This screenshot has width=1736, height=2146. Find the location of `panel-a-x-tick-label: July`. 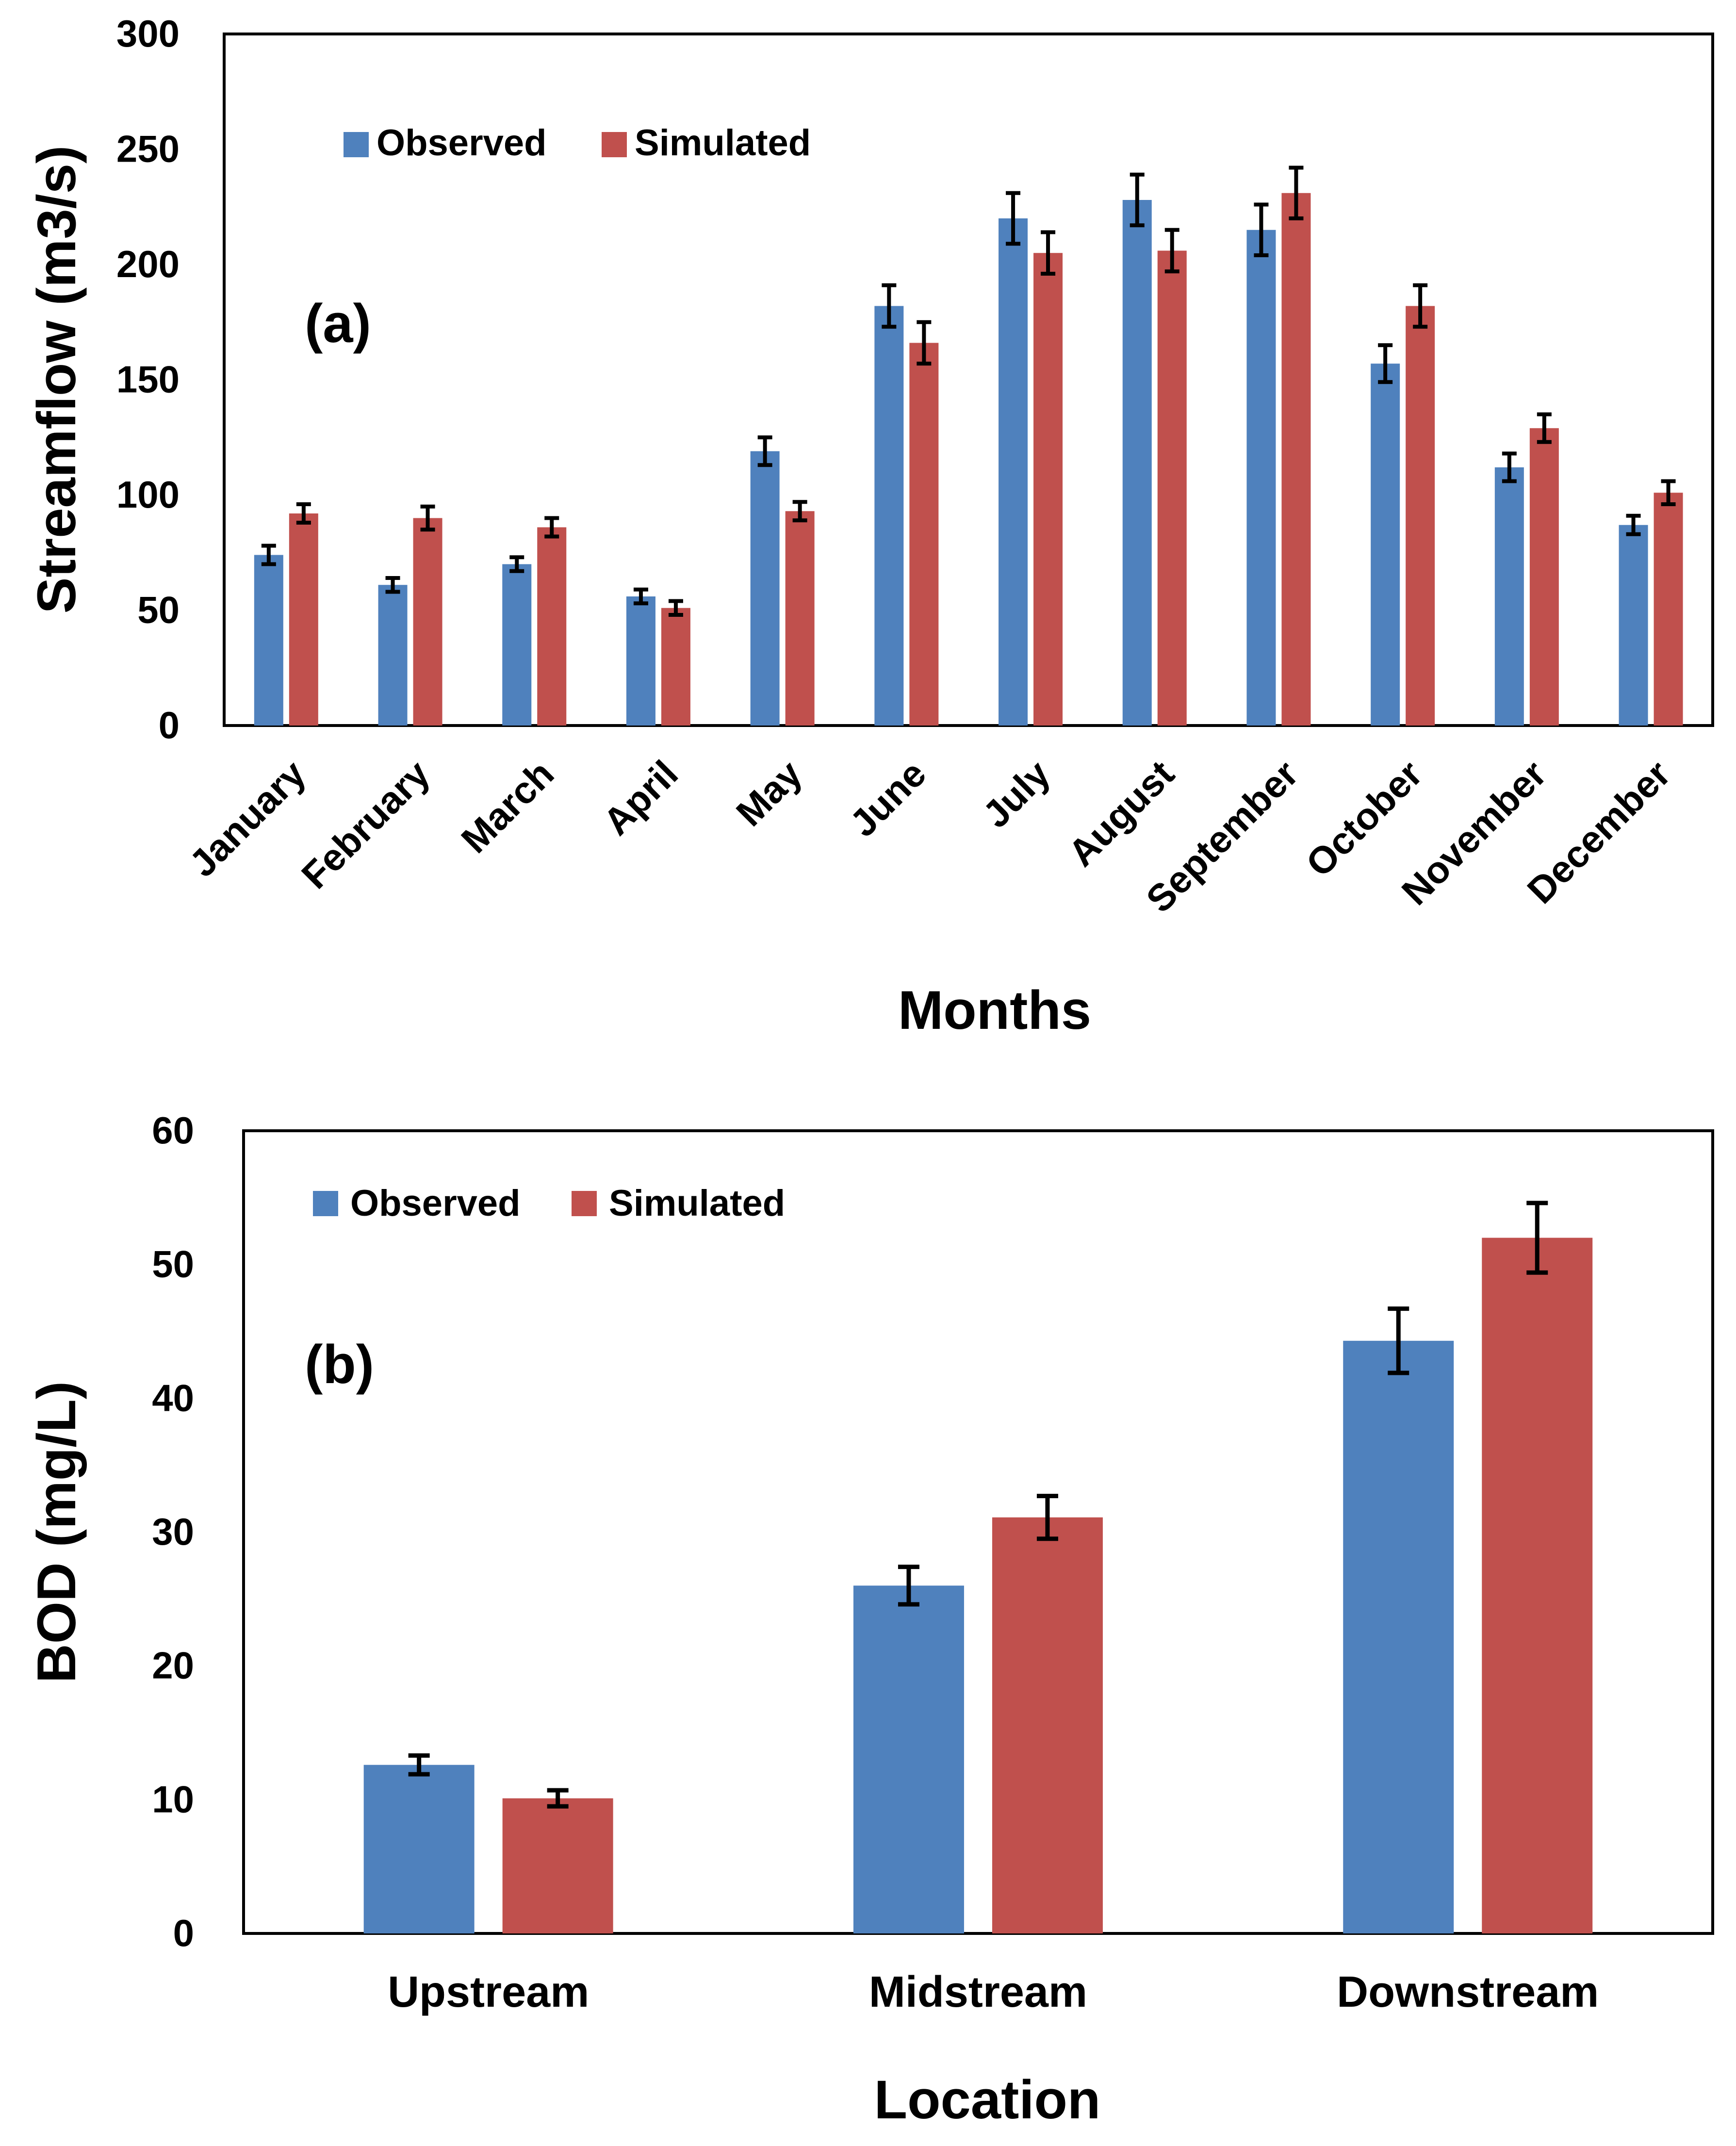

panel-a-x-tick-label: July is located at coordinates (1016, 794).